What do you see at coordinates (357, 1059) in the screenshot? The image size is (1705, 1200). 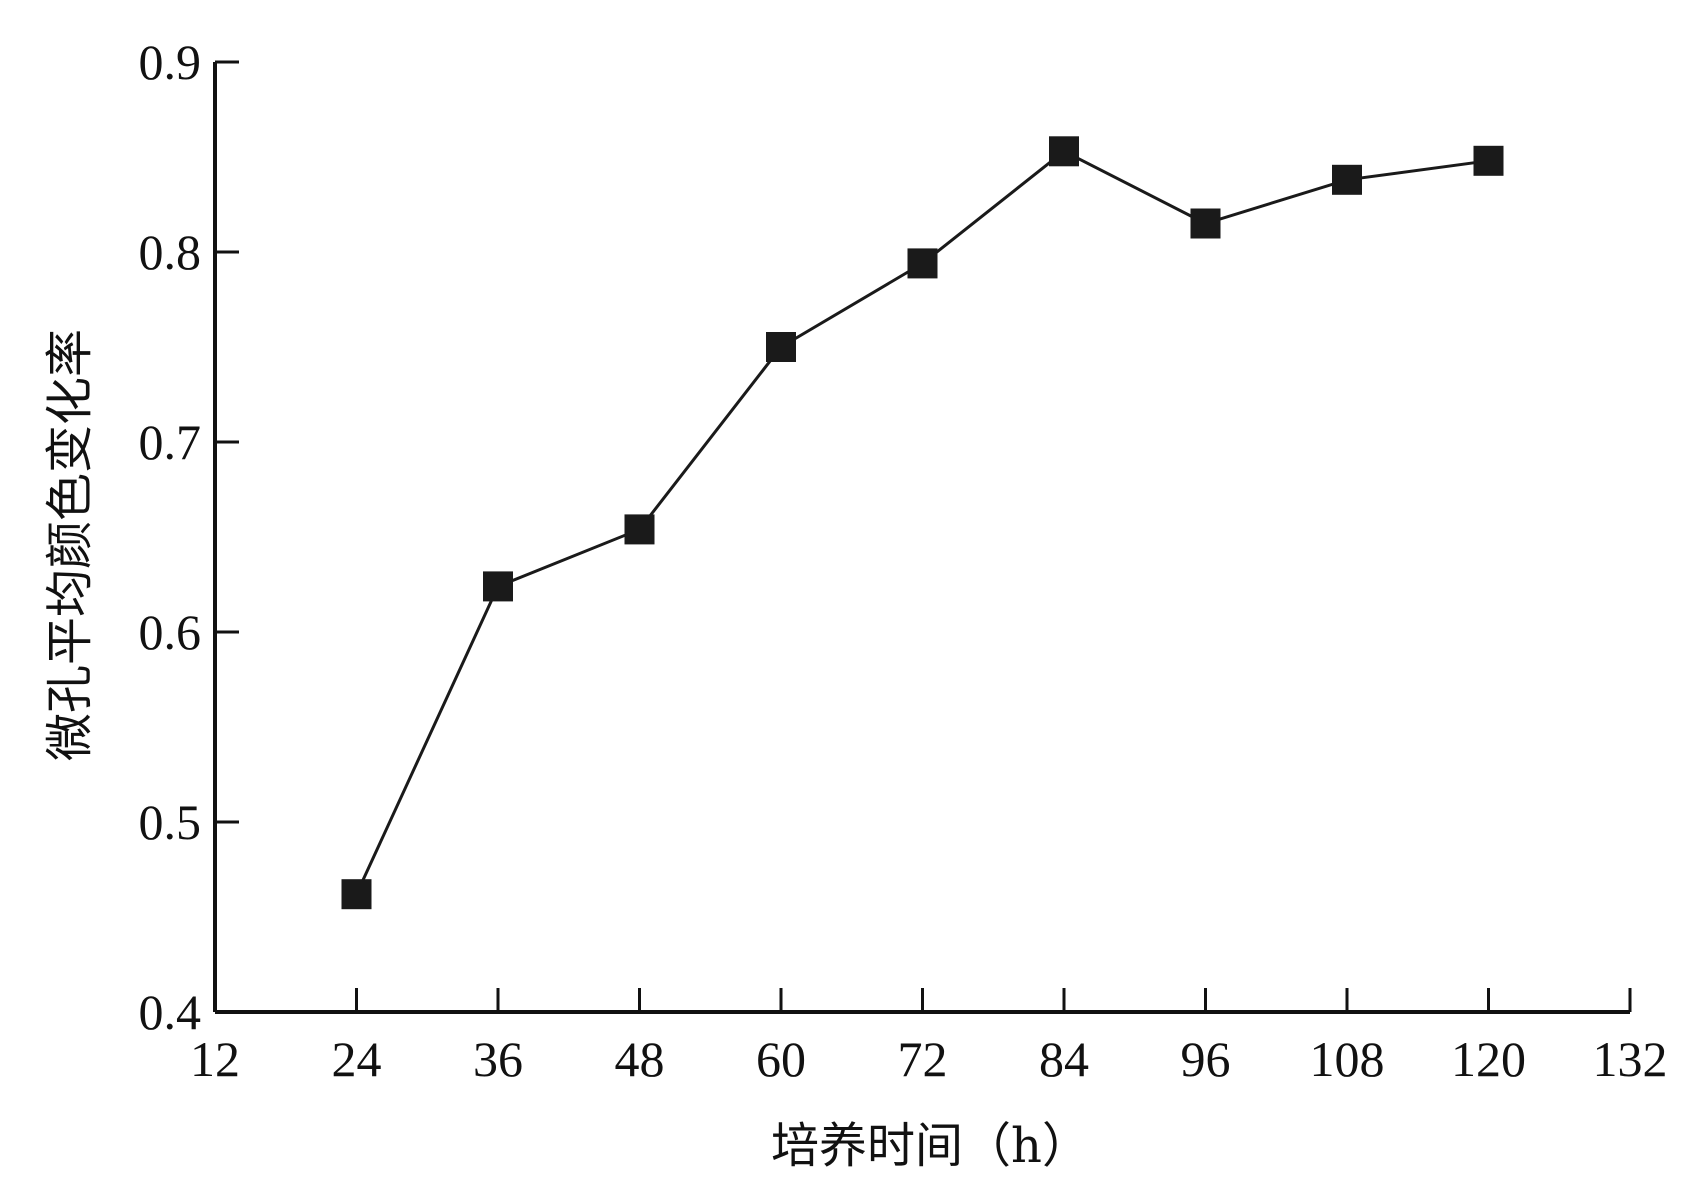 I see `x-tick-label: 24` at bounding box center [357, 1059].